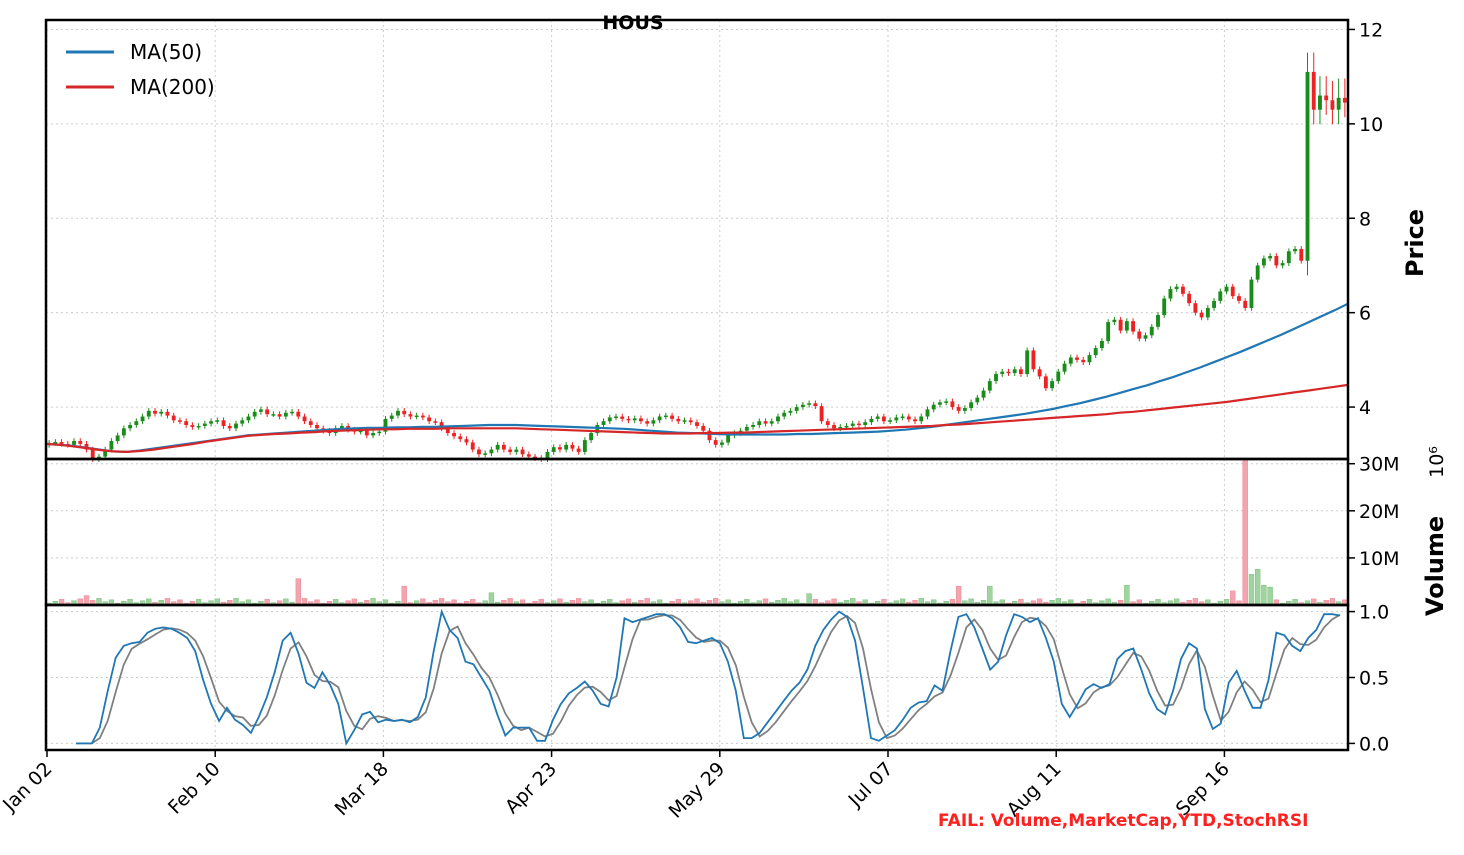 The width and height of the screenshot is (1464, 855). I want to click on volume-y-tick-label: 10M, so click(1379, 559).